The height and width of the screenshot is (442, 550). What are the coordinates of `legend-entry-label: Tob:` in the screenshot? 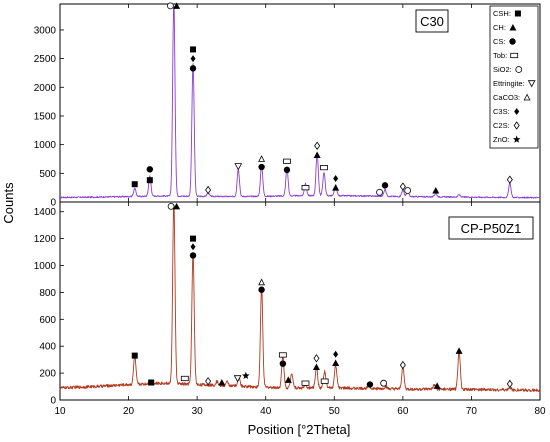 It's located at (500, 55).